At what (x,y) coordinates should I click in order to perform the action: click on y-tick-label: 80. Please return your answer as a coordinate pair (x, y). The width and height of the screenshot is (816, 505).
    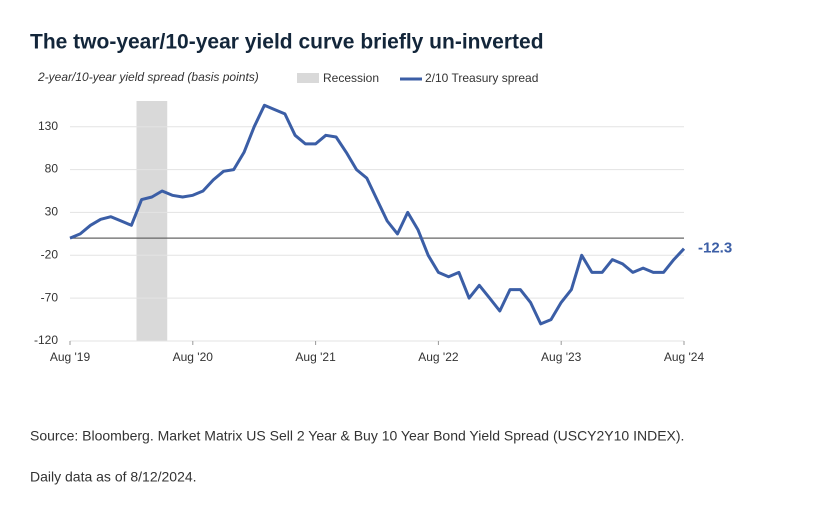
    Looking at the image, I should click on (52, 169).